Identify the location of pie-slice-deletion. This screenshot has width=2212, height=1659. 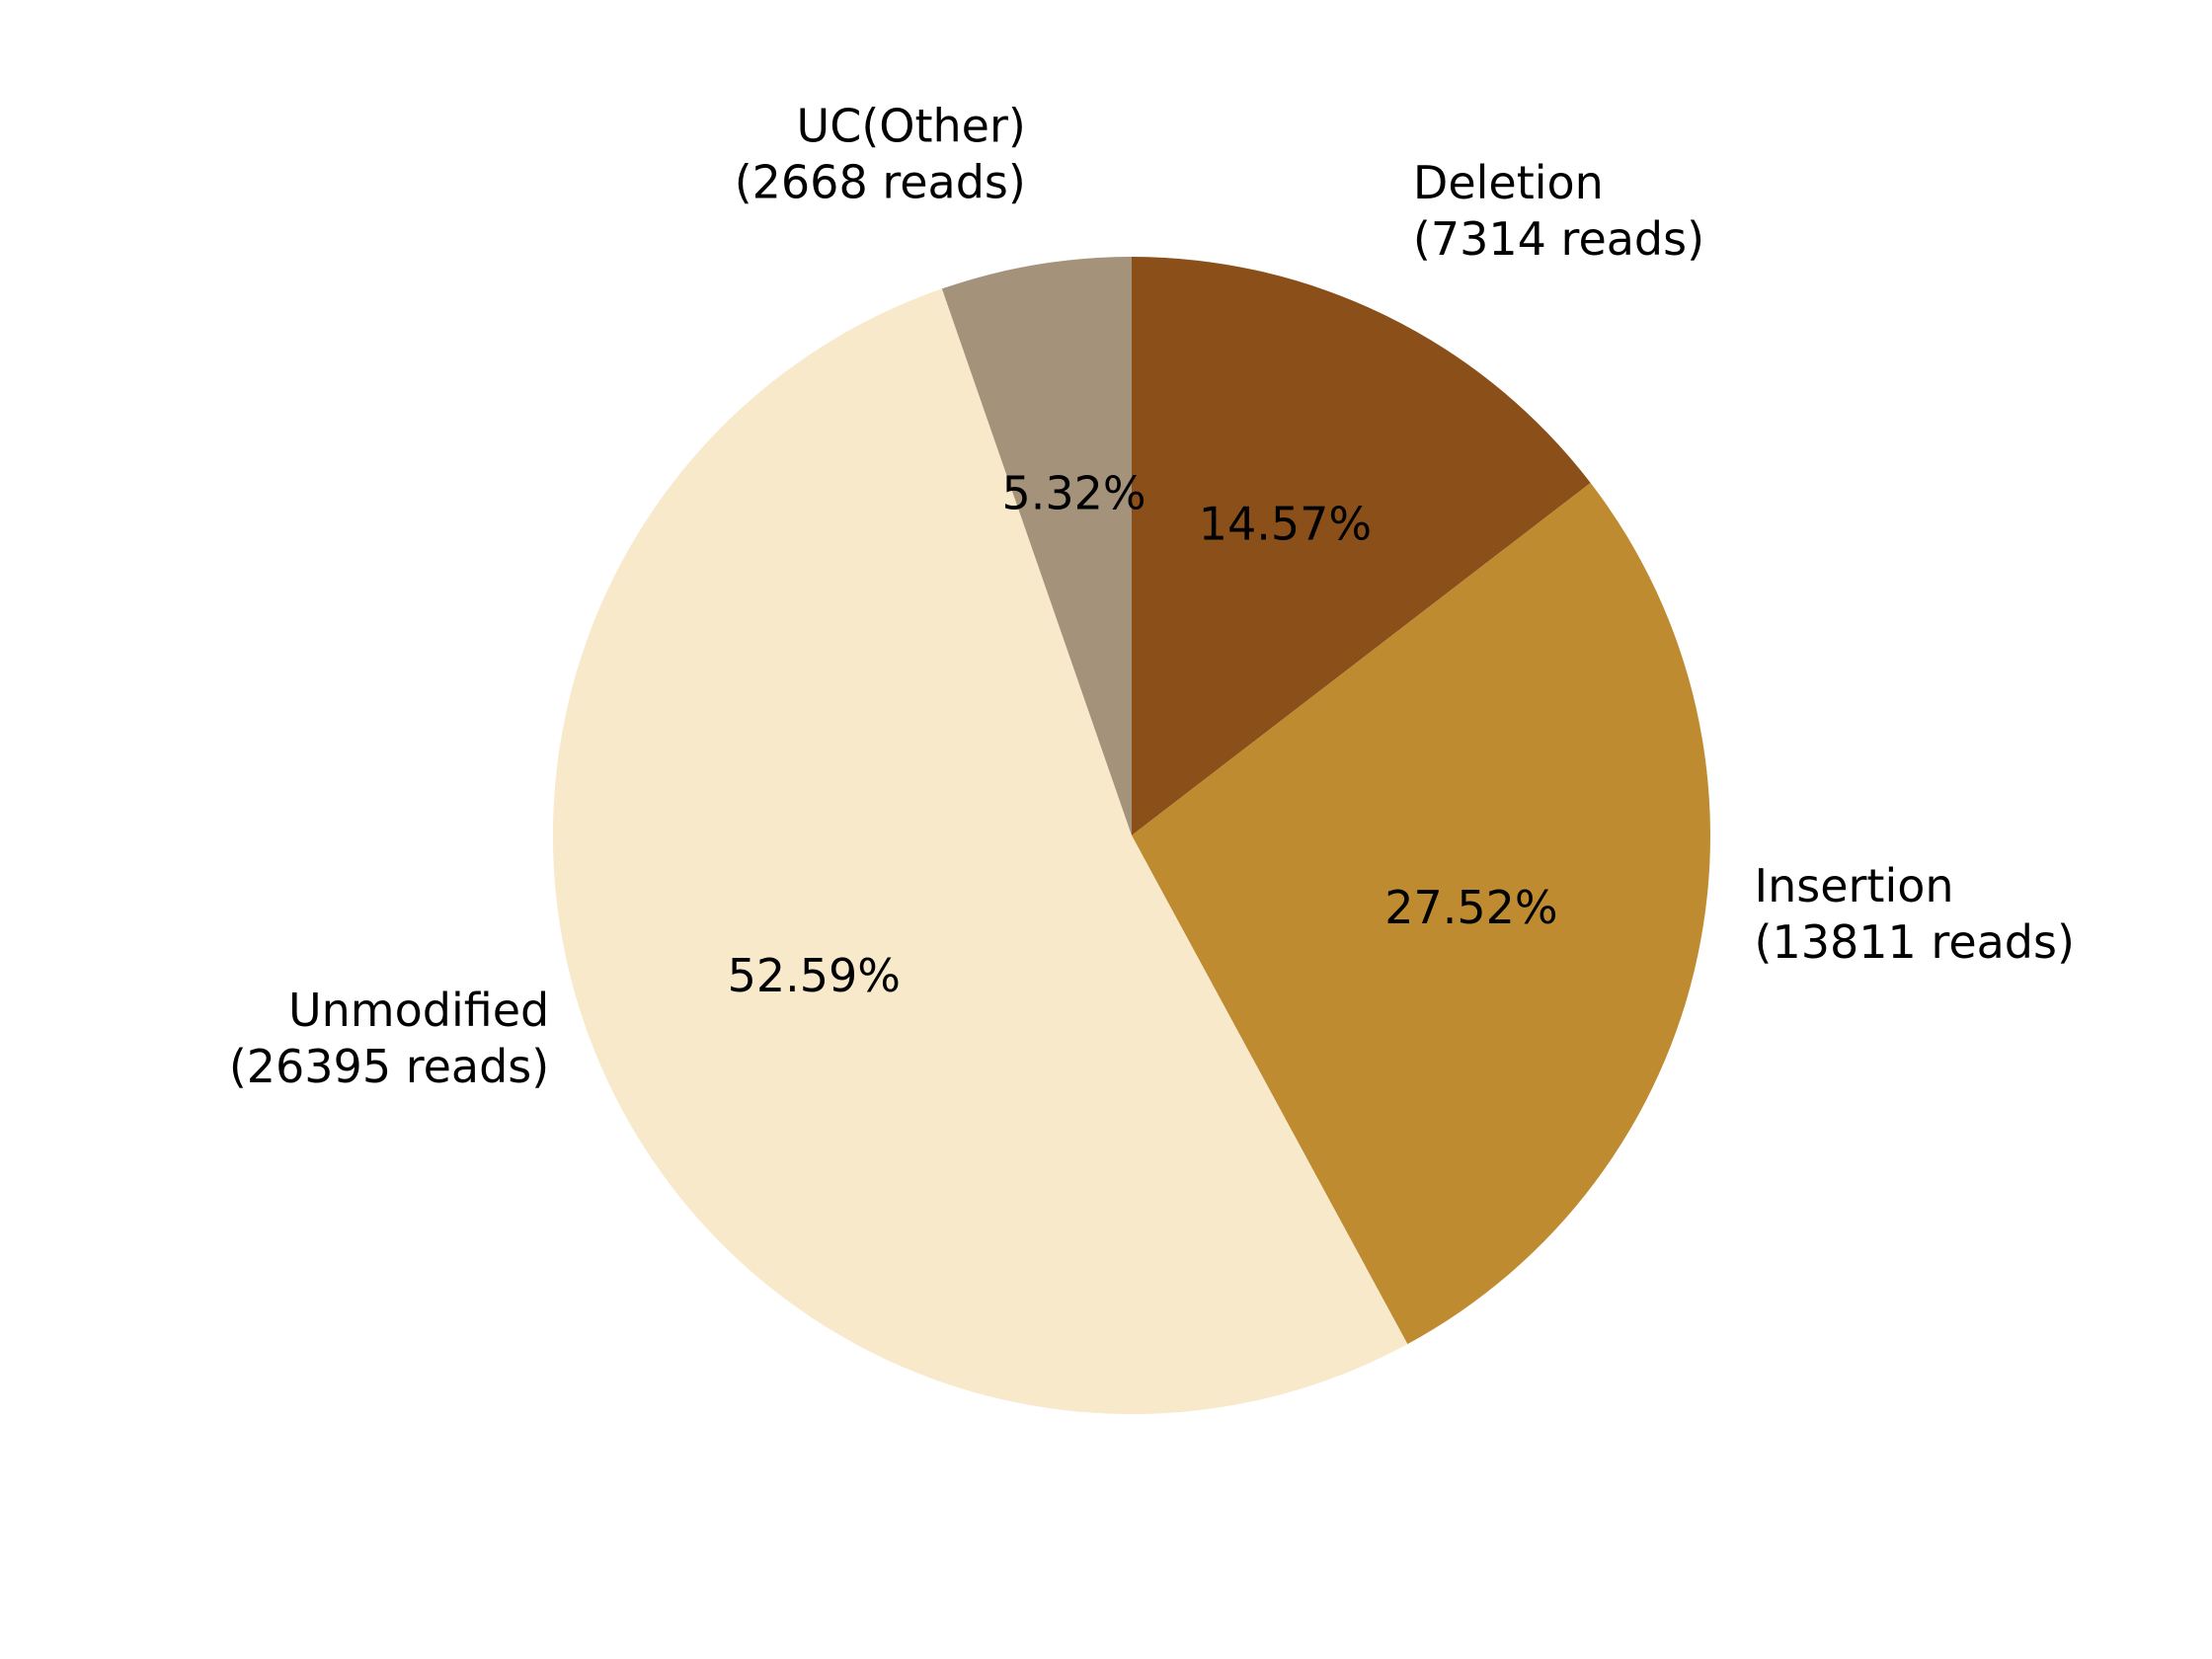
(1361, 546).